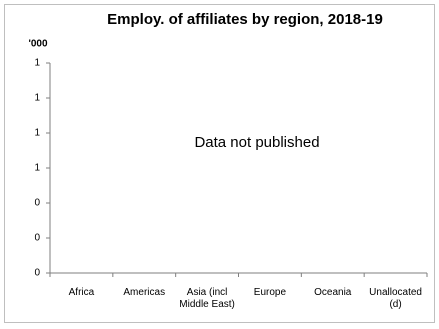 The height and width of the screenshot is (329, 439). What do you see at coordinates (81, 292) in the screenshot?
I see `x-tick-label: Africa` at bounding box center [81, 292].